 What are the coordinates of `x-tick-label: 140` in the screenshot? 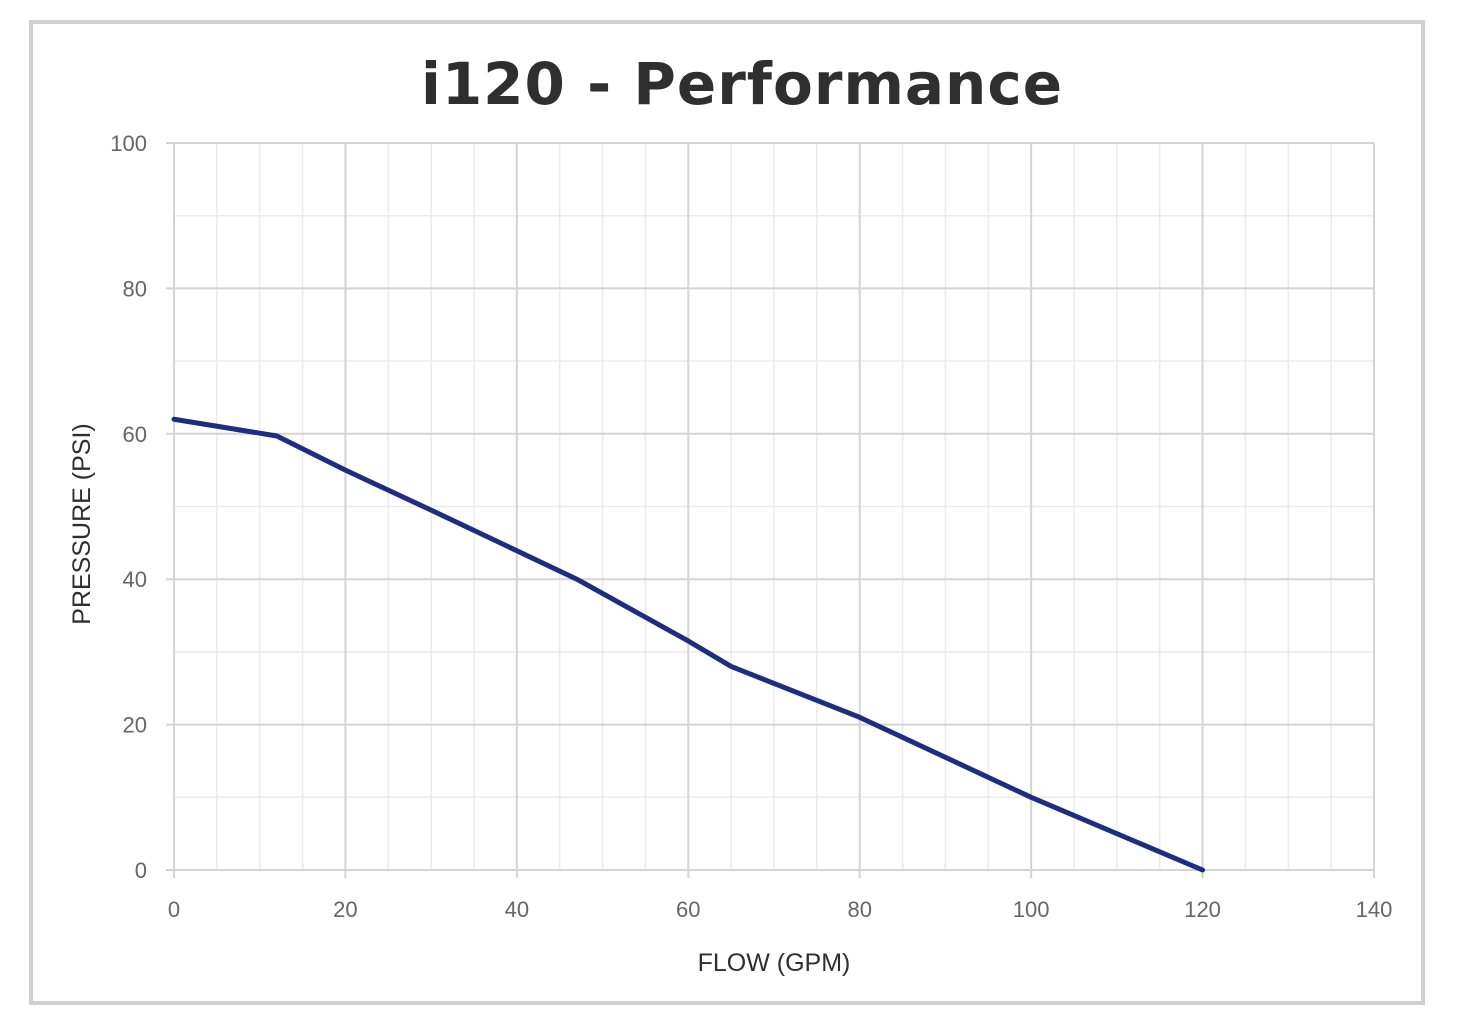 It's located at (1374, 909).